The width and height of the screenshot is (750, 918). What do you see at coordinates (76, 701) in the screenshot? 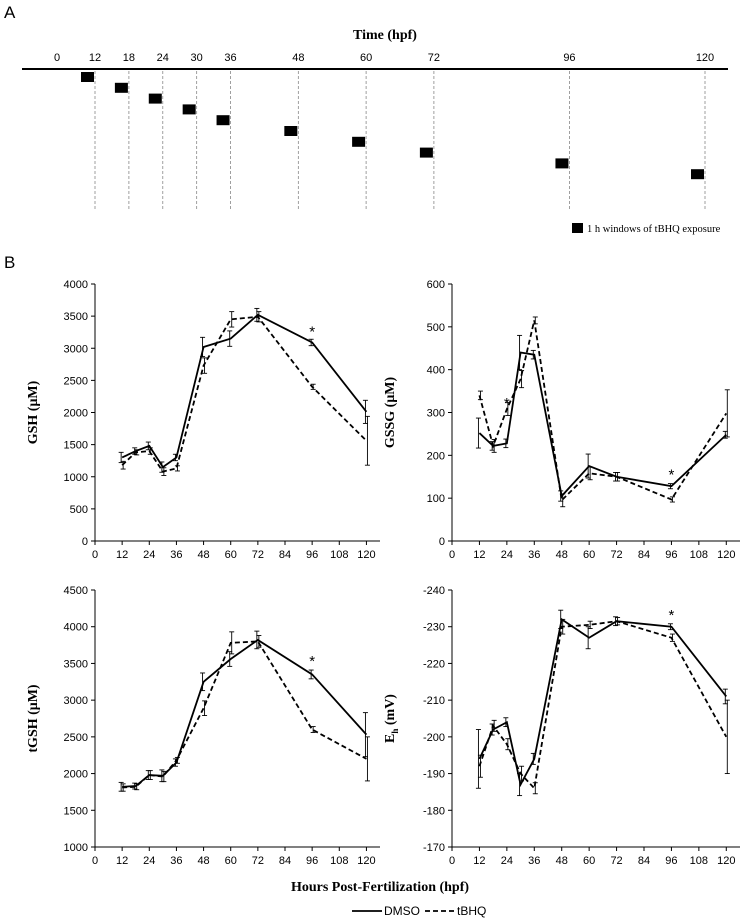
I see `y-tick-label: 3000` at bounding box center [76, 701].